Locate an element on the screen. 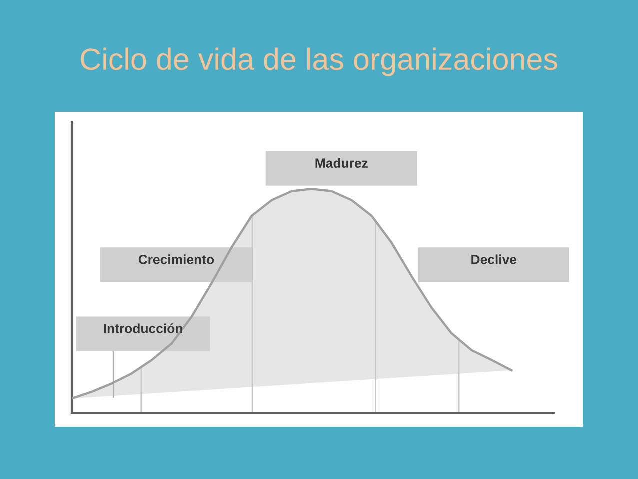 The height and width of the screenshot is (479, 638). text: Madurez is located at coordinates (342, 163).